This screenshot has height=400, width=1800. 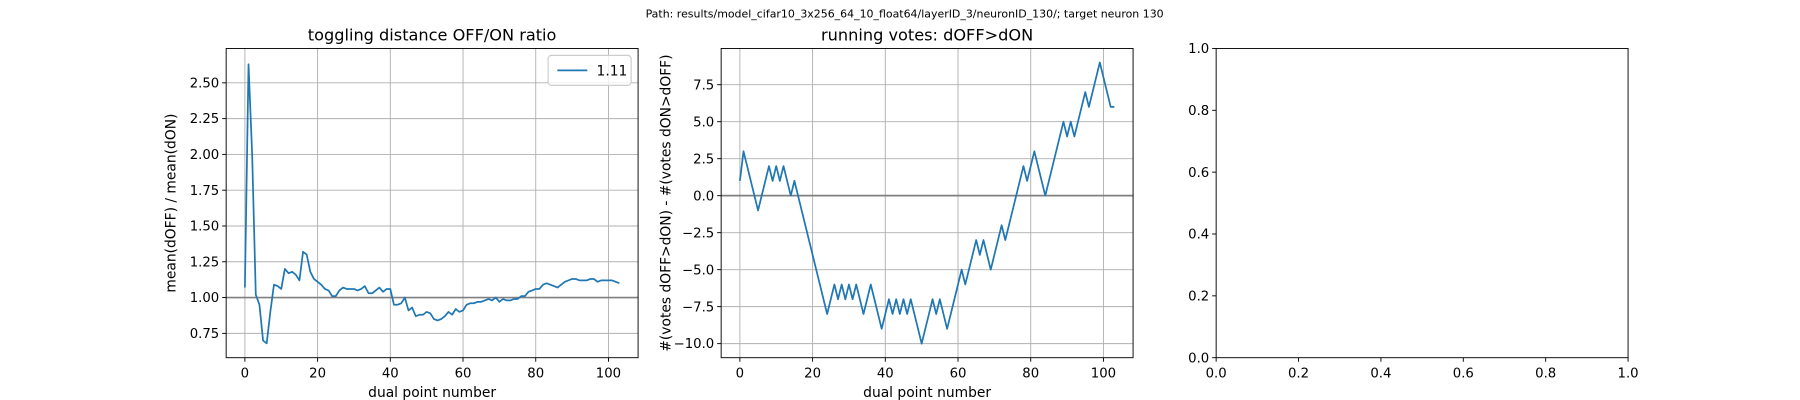 I want to click on y-tick-label: 1.50, so click(x=205, y=227).